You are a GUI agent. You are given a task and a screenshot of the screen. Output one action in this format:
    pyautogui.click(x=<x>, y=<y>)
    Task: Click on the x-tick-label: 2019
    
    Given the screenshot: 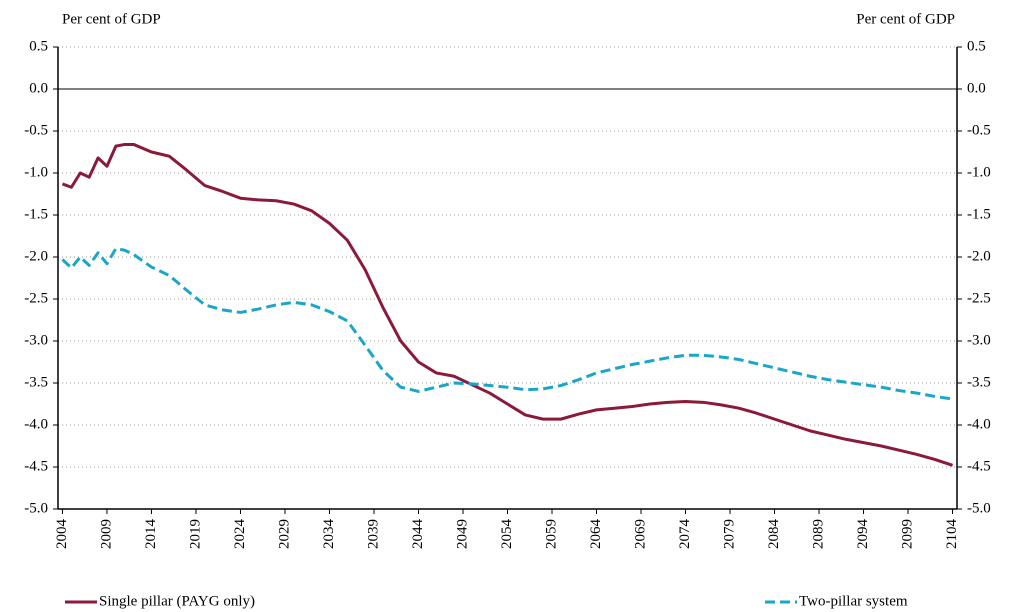 What is the action you would take?
    pyautogui.click(x=195, y=534)
    